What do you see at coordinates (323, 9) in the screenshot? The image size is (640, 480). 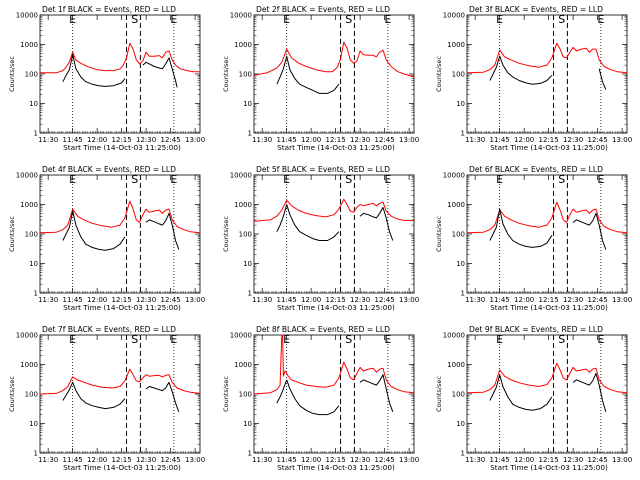 I see `panel-title: Det 2f BLACK = Events, RED = LLD` at bounding box center [323, 9].